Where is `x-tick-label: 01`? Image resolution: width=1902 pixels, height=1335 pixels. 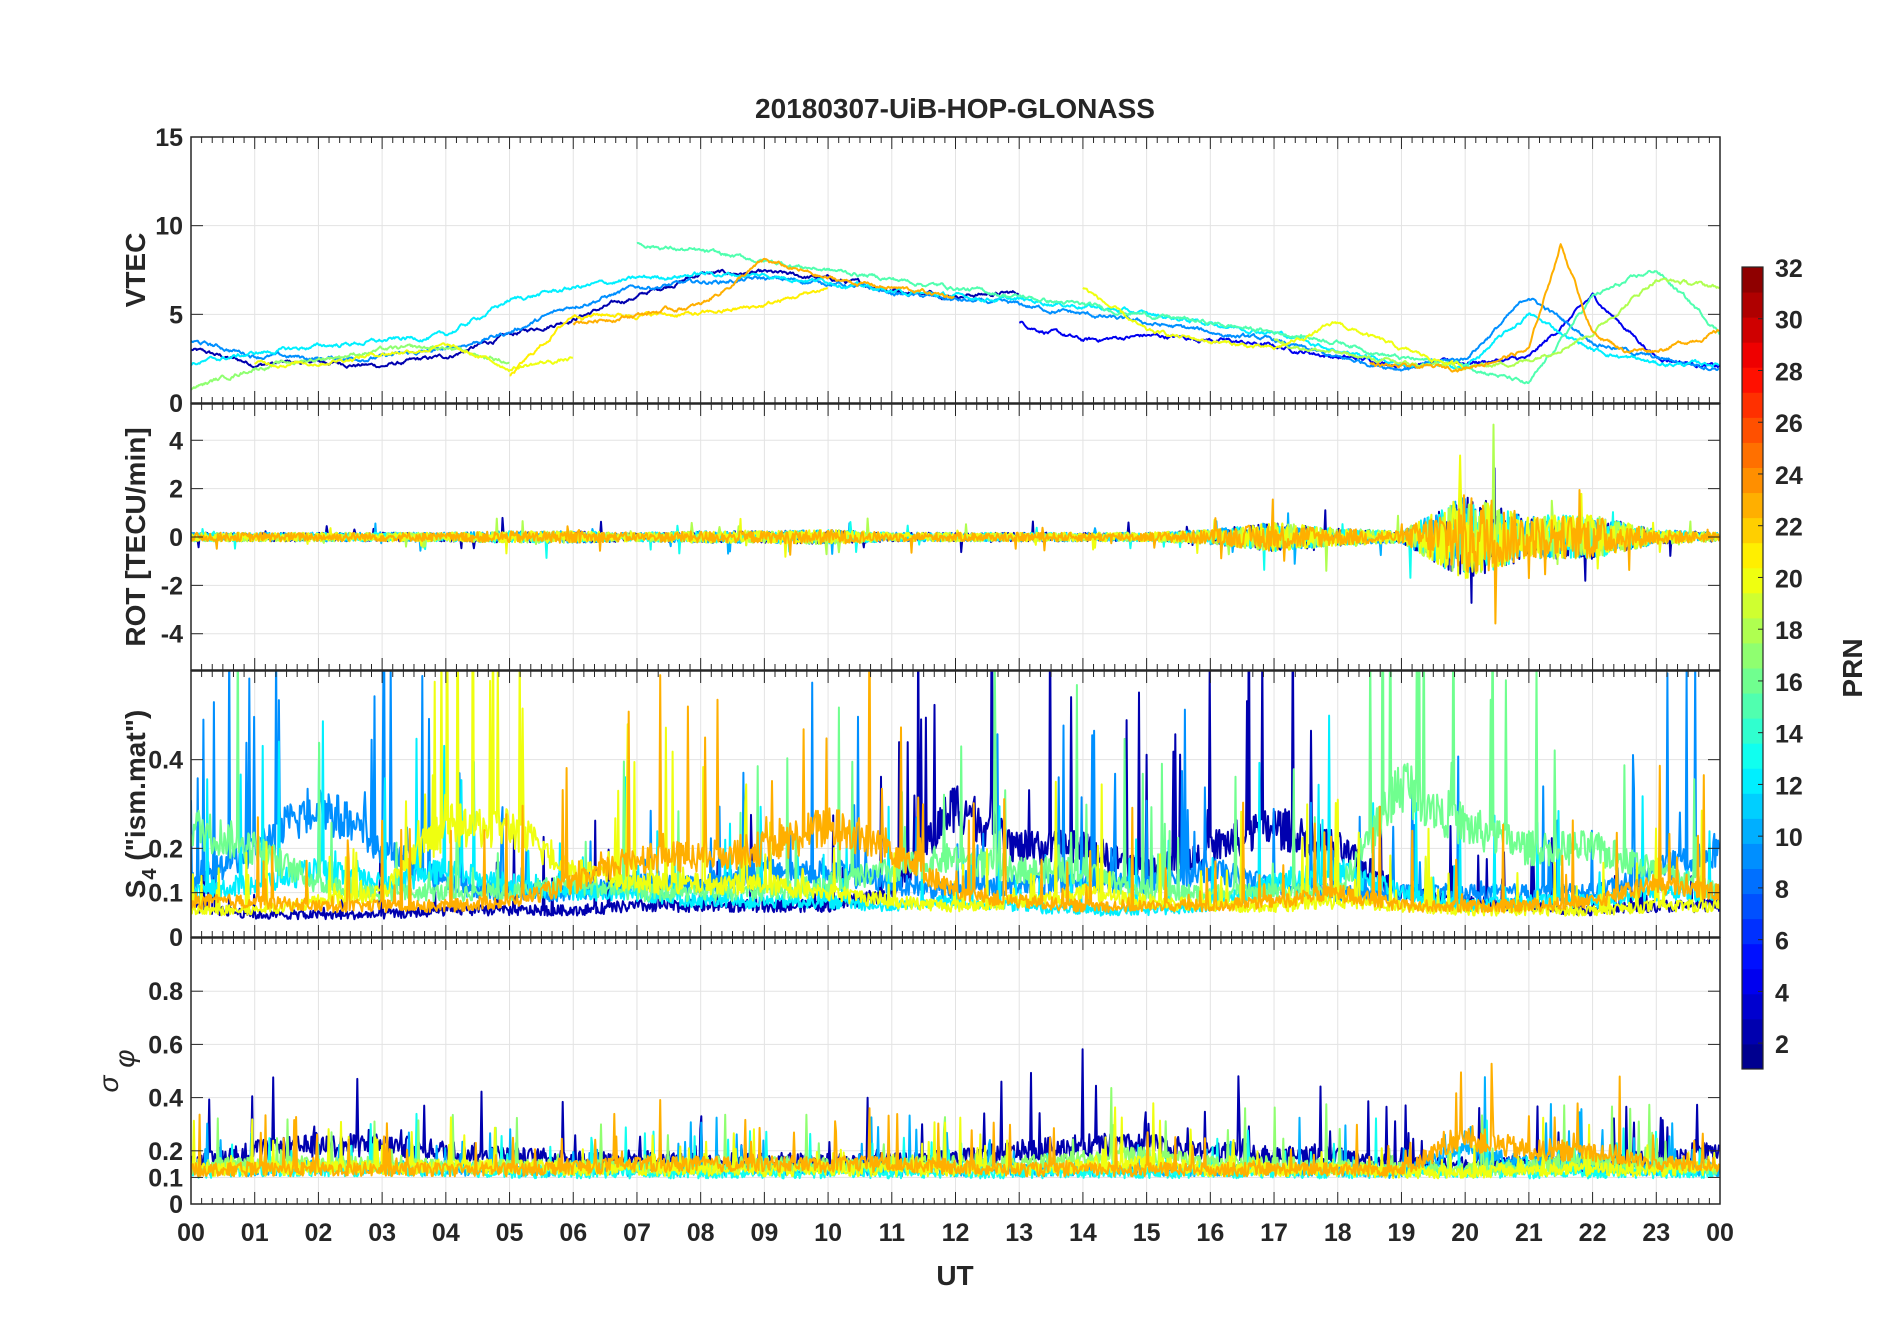 x-tick-label: 01 is located at coordinates (255, 1233).